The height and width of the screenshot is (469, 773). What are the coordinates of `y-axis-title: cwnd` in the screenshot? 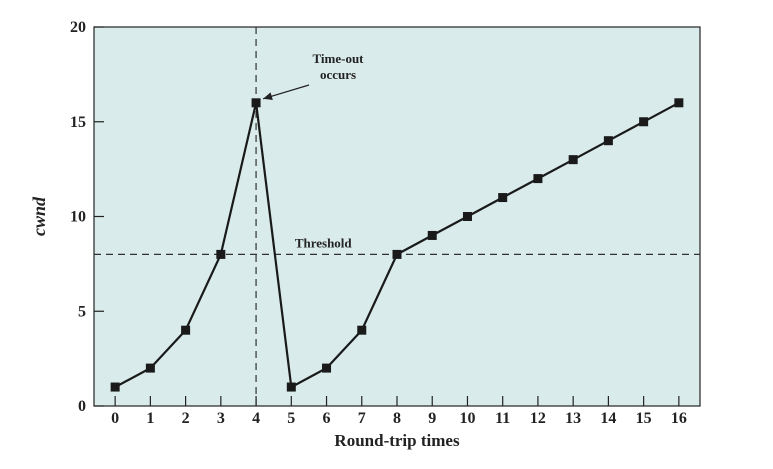 It's located at (39, 216).